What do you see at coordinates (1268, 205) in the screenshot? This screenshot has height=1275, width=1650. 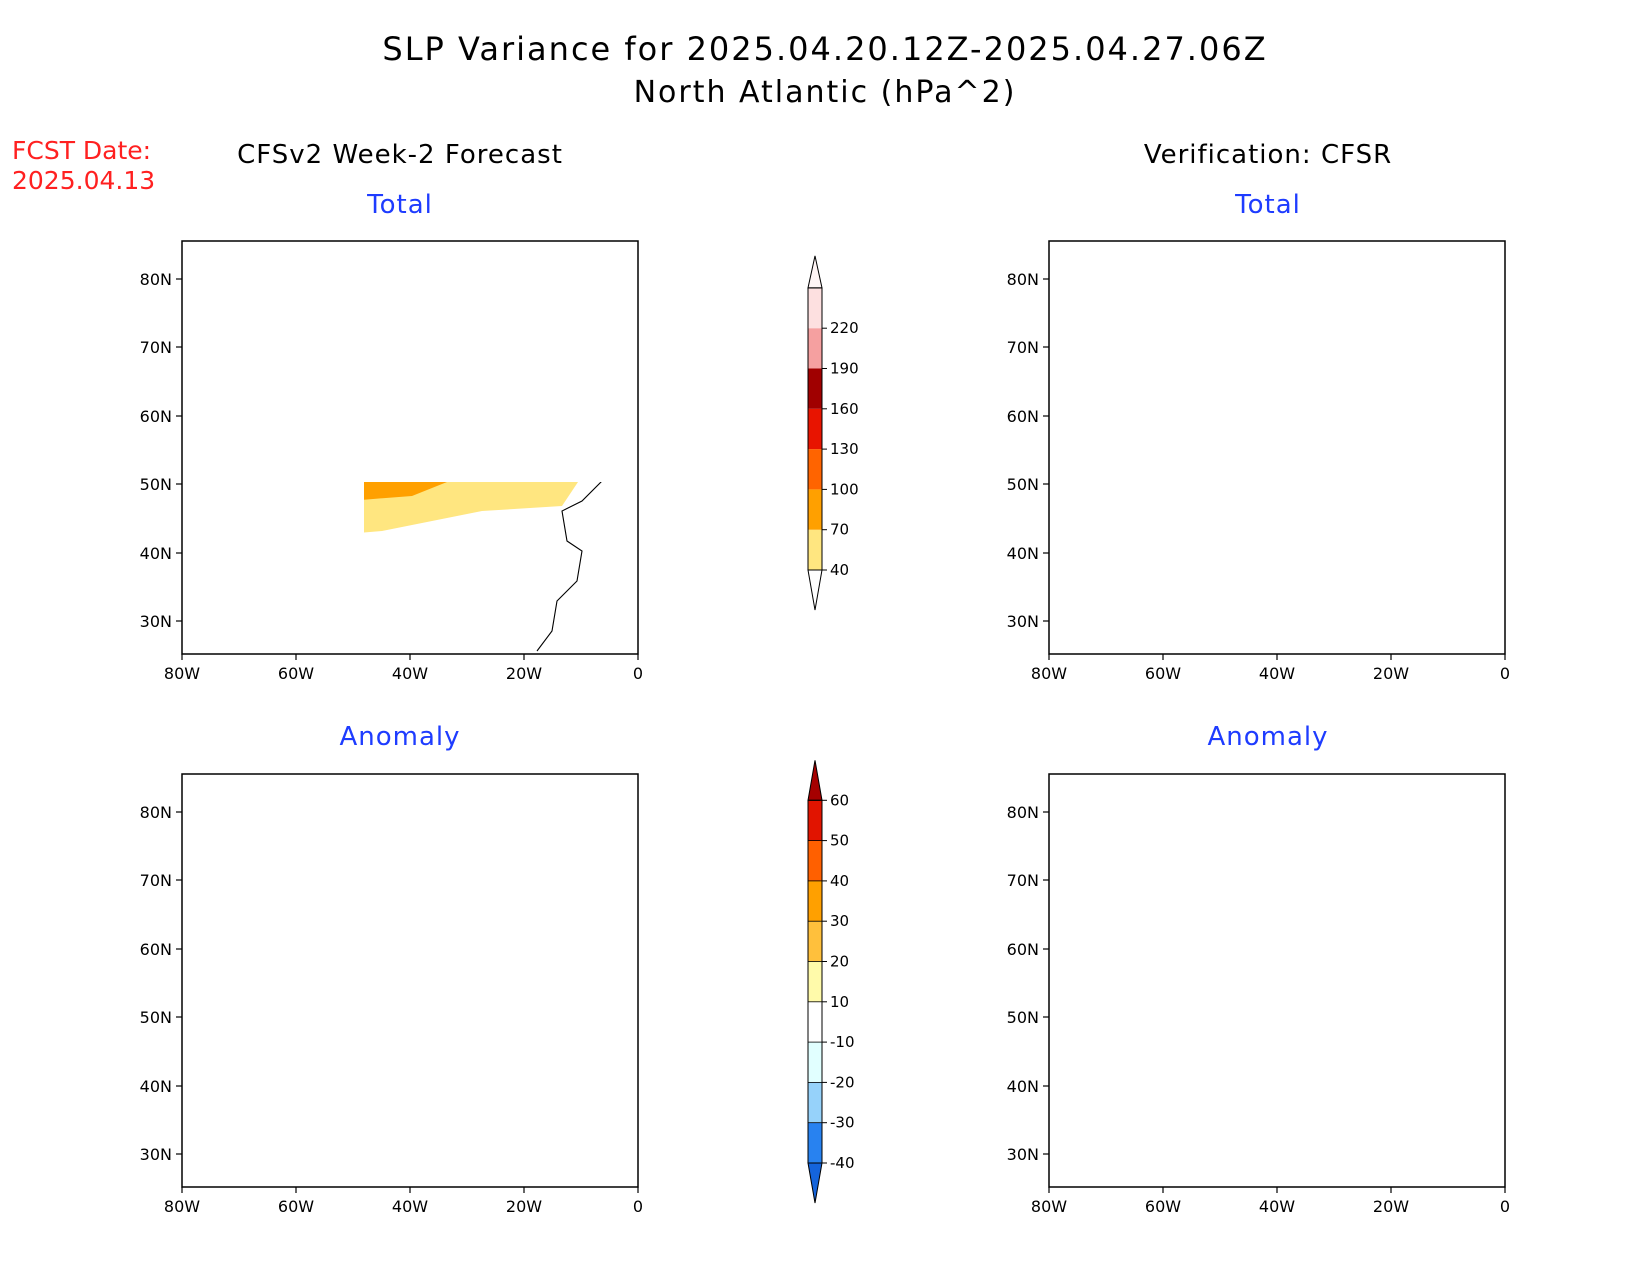 I see `panel-label-verification-total: Total` at bounding box center [1268, 205].